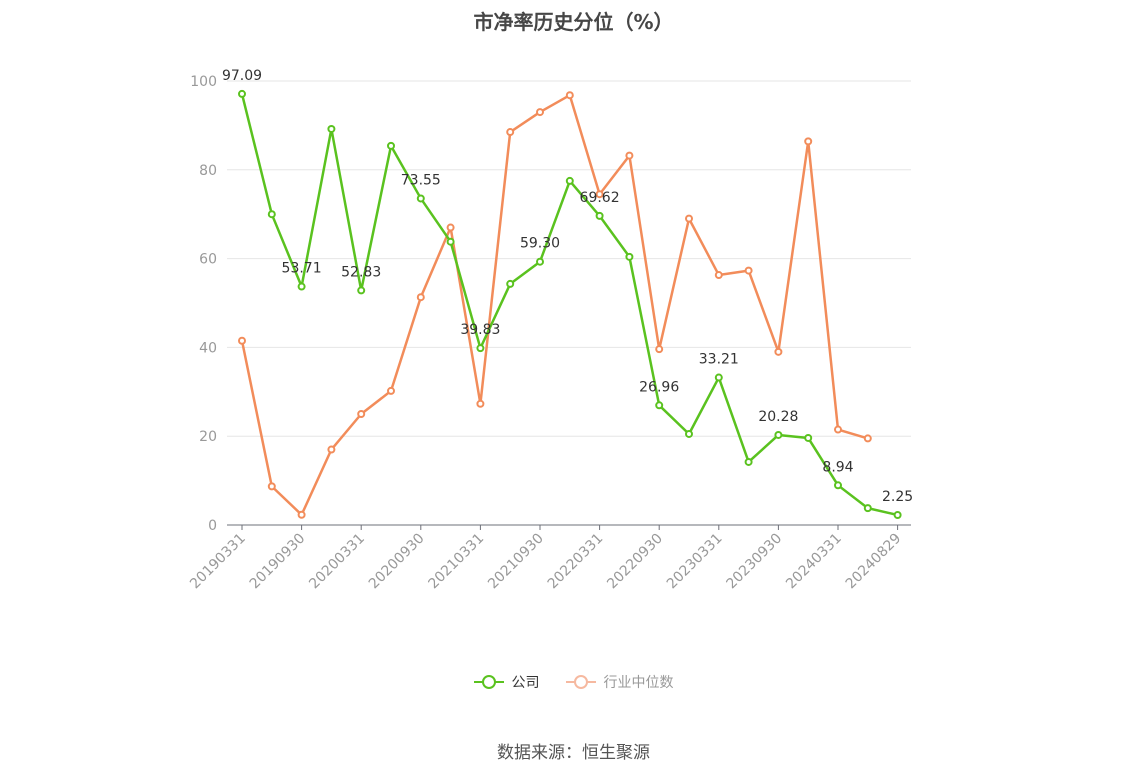 The image size is (1147, 776). Describe the element at coordinates (203, 82) in the screenshot. I see `y-tick-label: 100` at that location.